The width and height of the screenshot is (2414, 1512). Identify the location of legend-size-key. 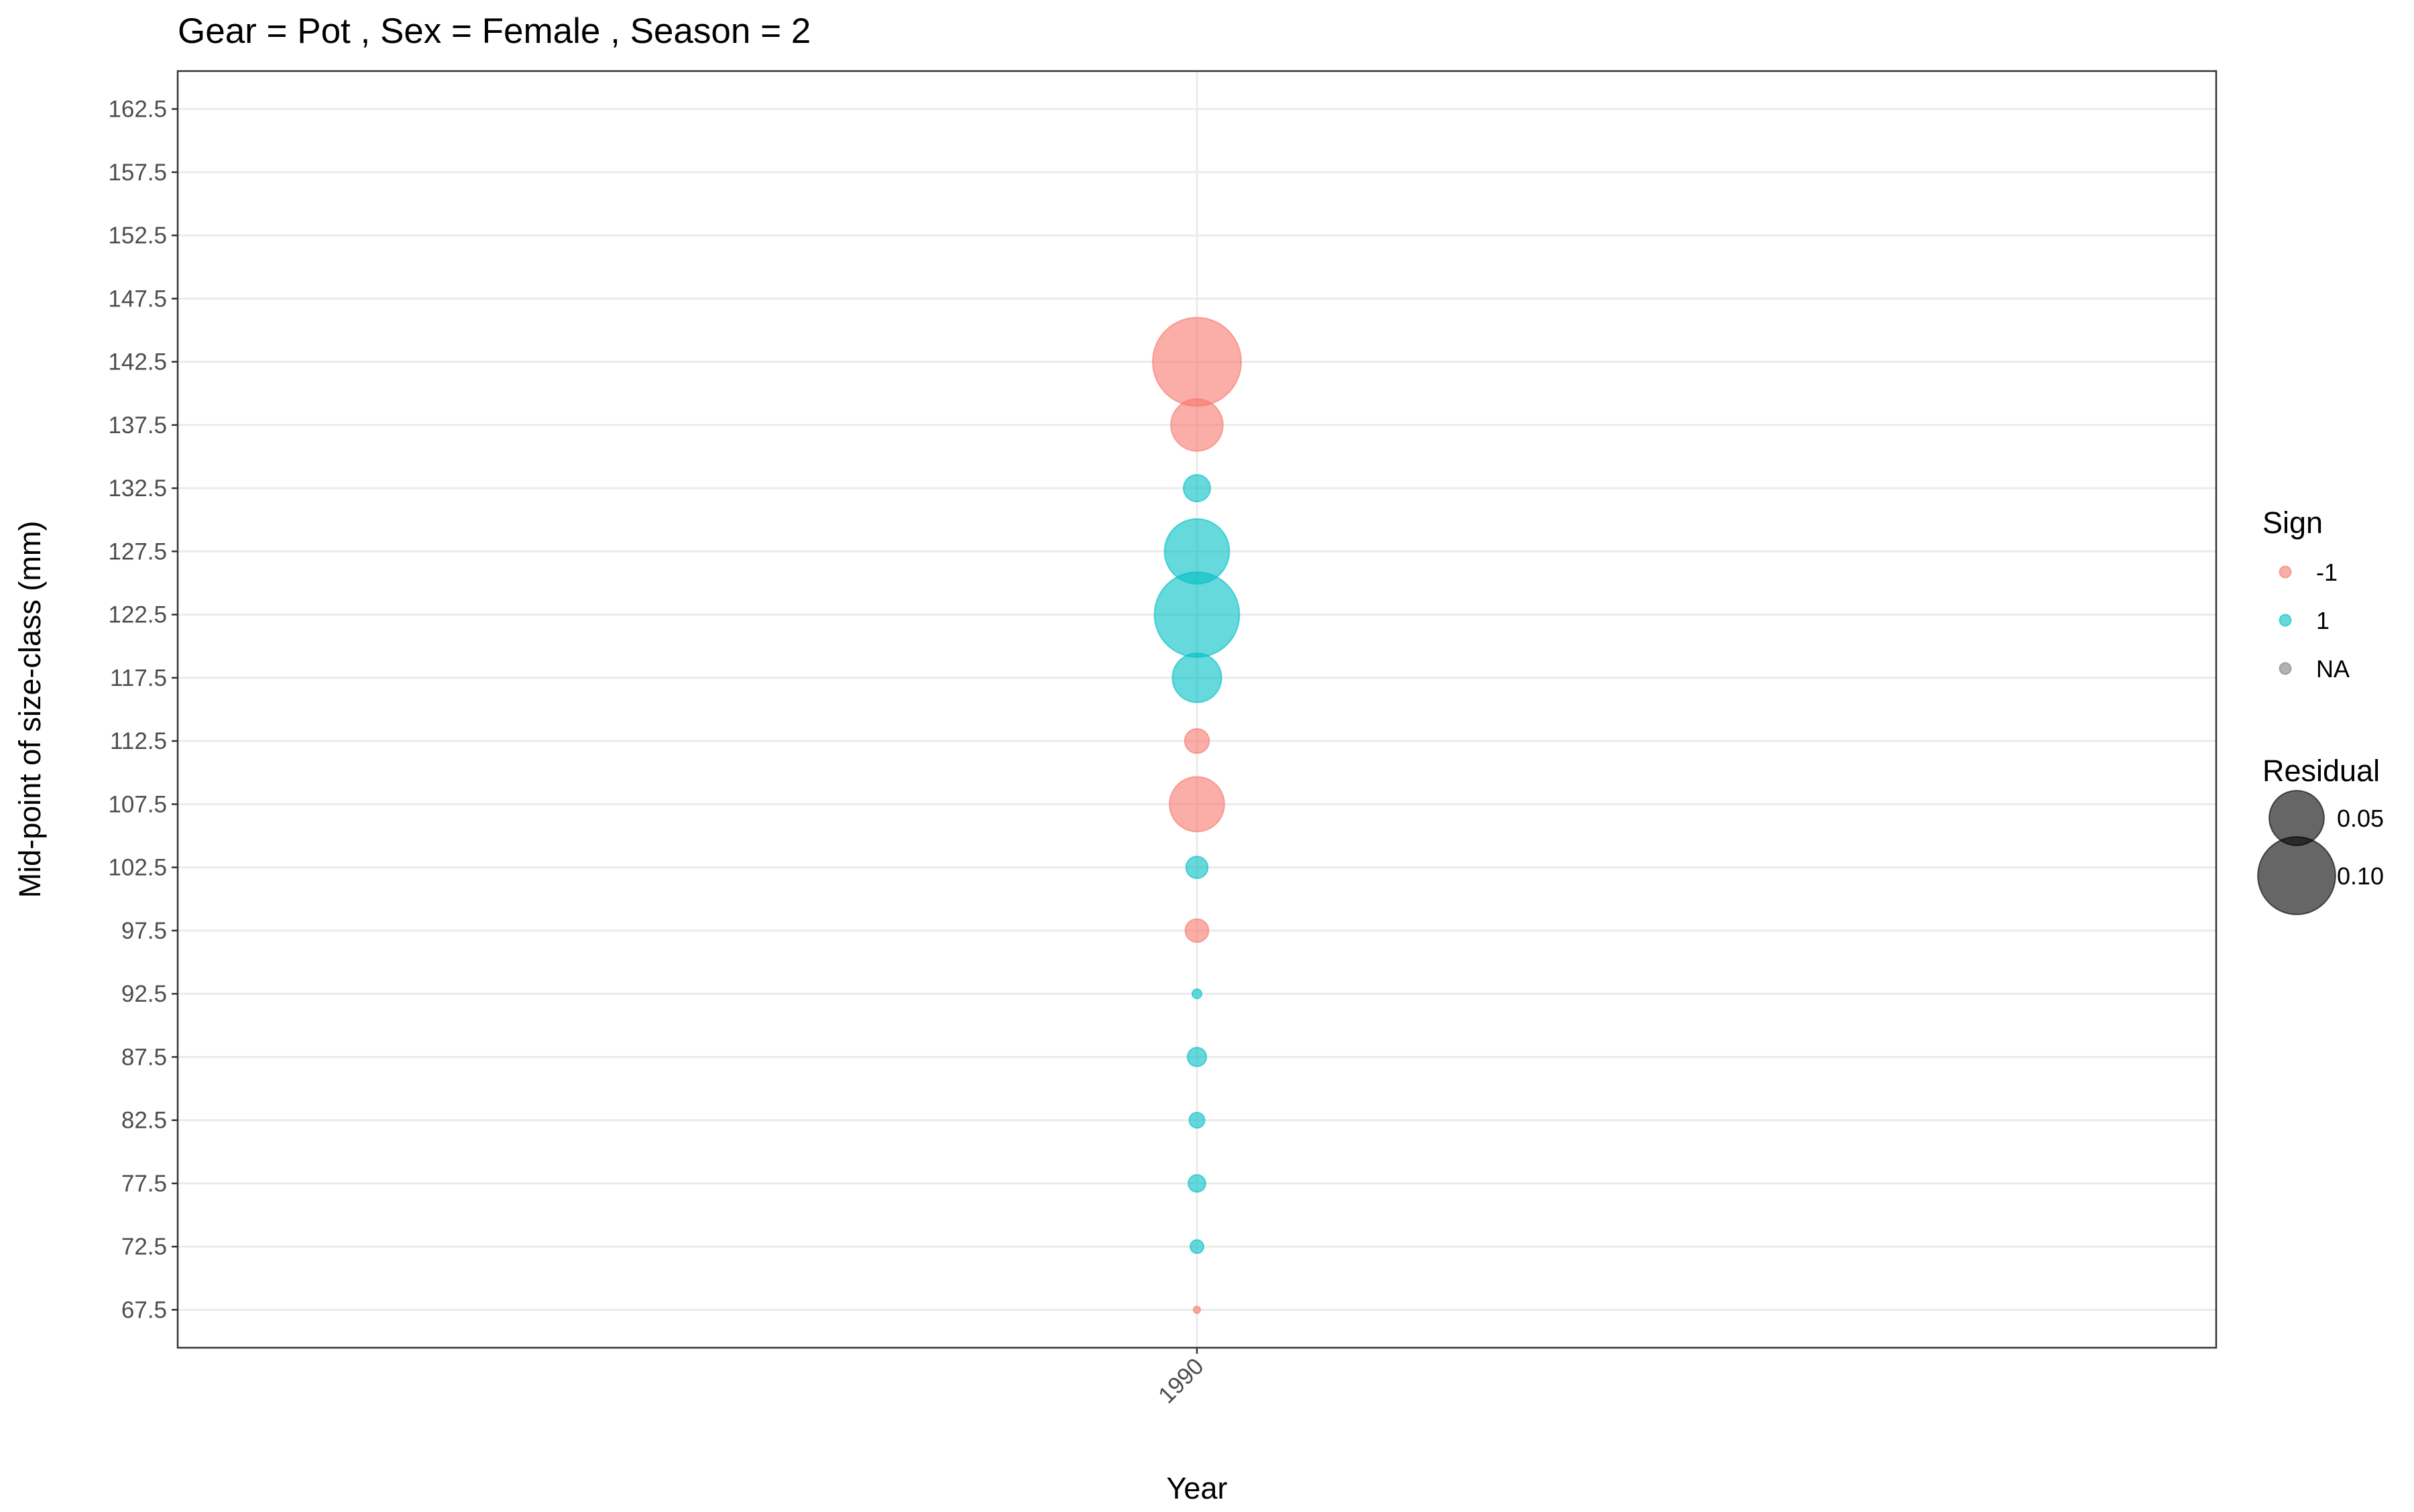
(2296, 876).